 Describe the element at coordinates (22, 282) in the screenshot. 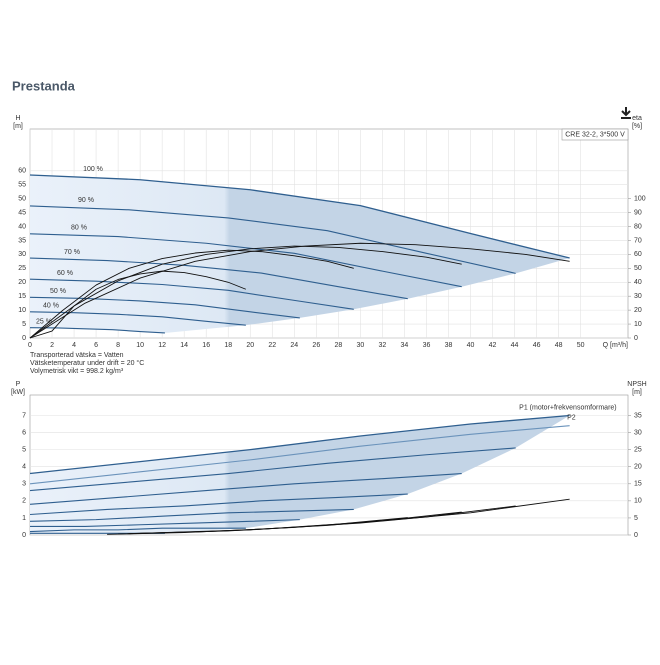

I see `y-tick-label: 20` at that location.